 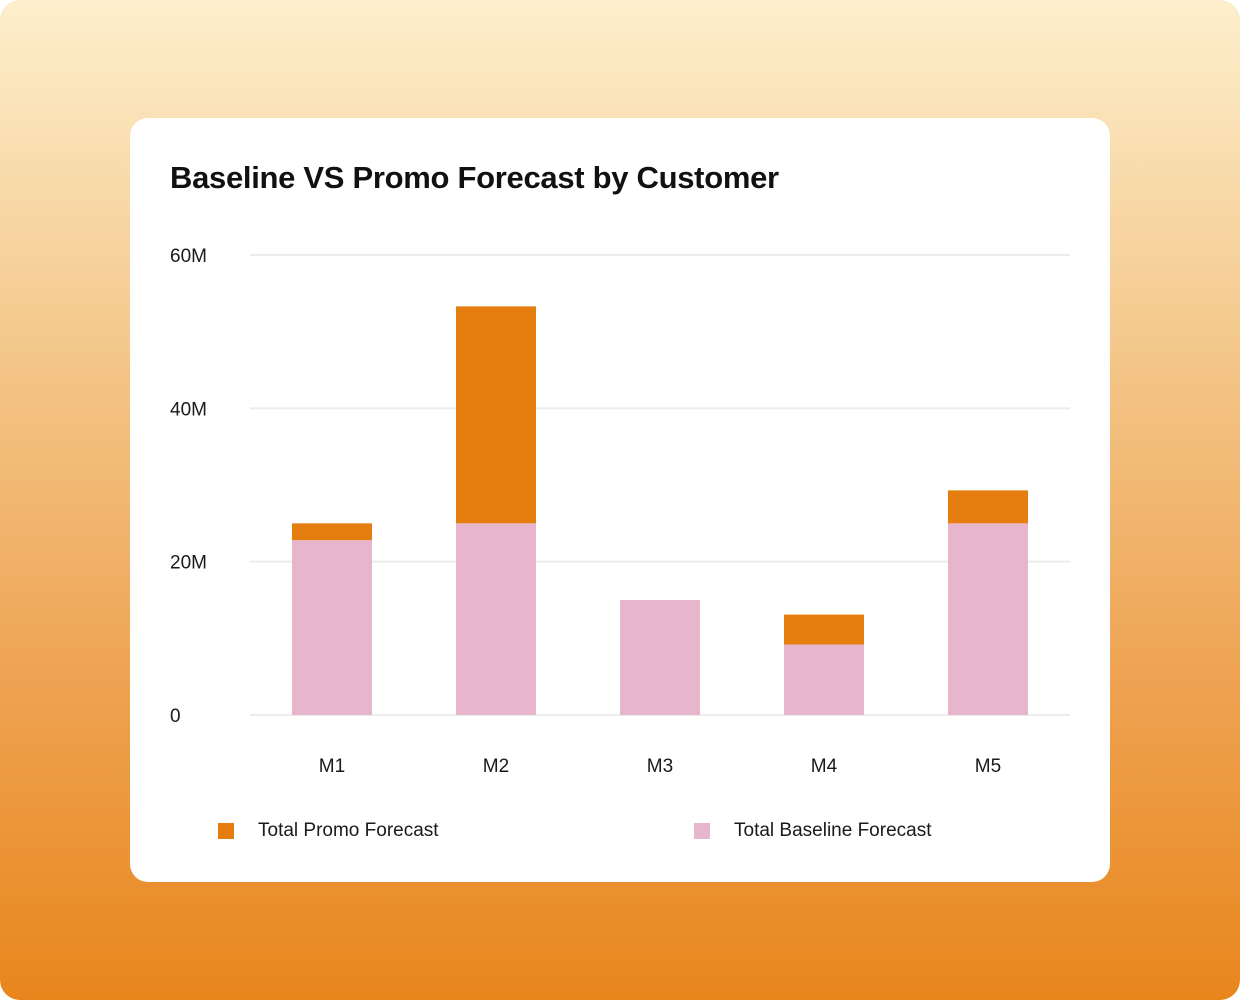 What do you see at coordinates (988, 766) in the screenshot?
I see `x-tick-label: M5` at bounding box center [988, 766].